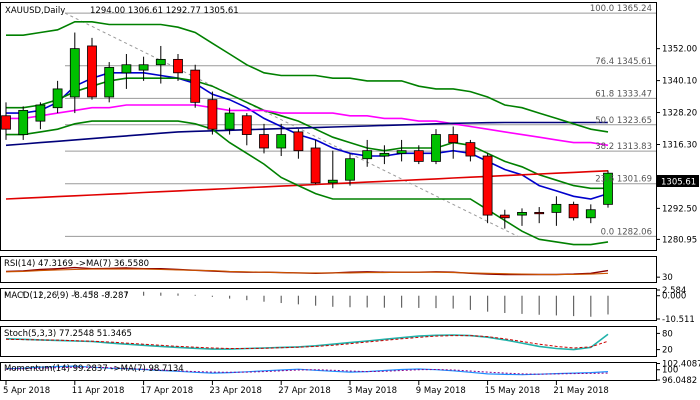 Image resolution: width=700 pixels, height=400 pixels. What do you see at coordinates (307, 370) in the screenshot?
I see `momentum-line` at bounding box center [307, 370].